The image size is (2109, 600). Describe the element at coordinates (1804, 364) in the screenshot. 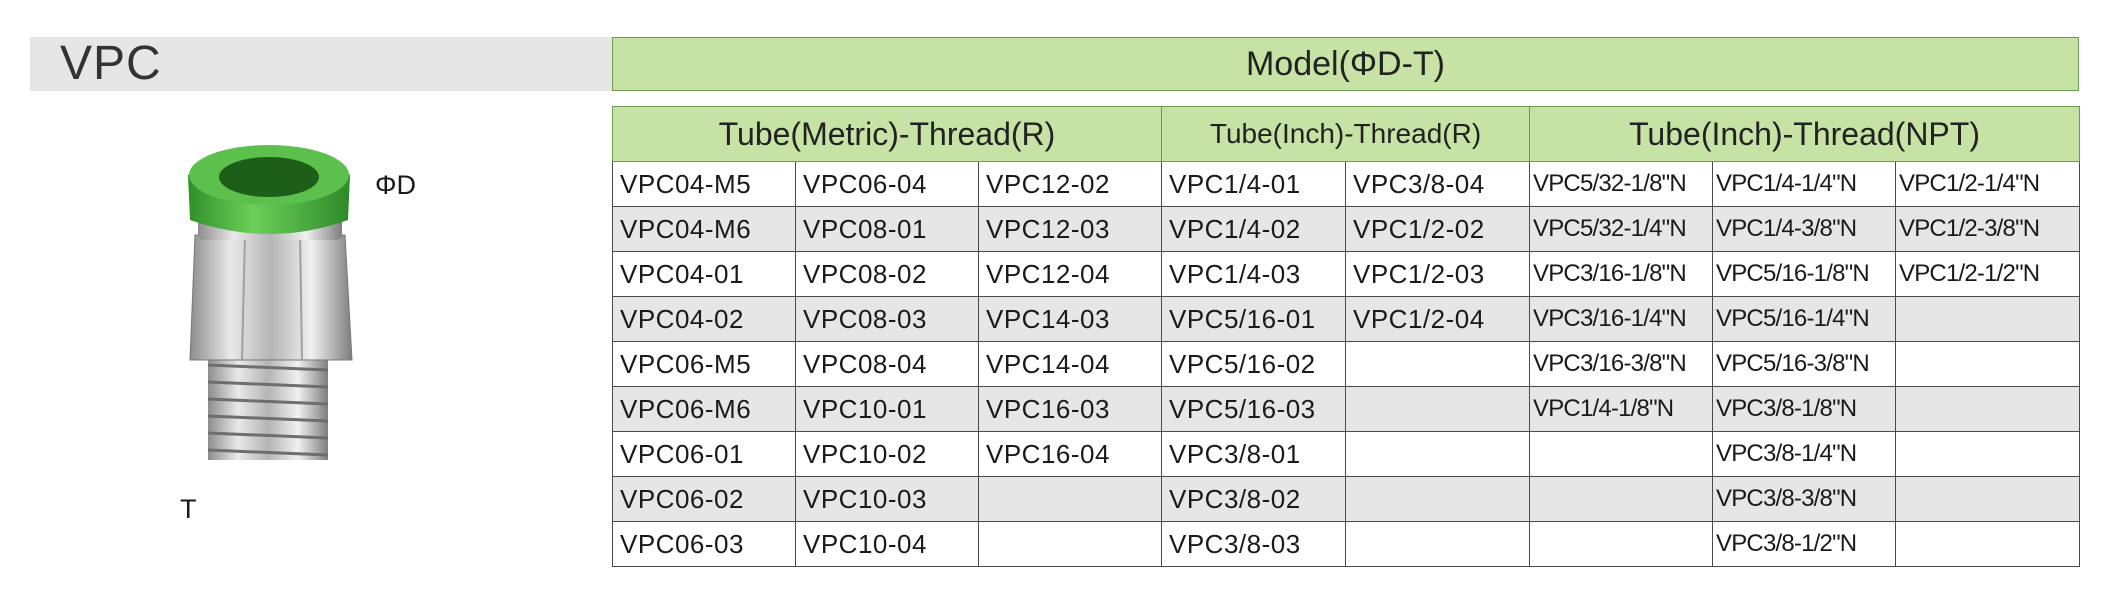

I see `table-cell: VPC5/16-3/8"N` at that location.